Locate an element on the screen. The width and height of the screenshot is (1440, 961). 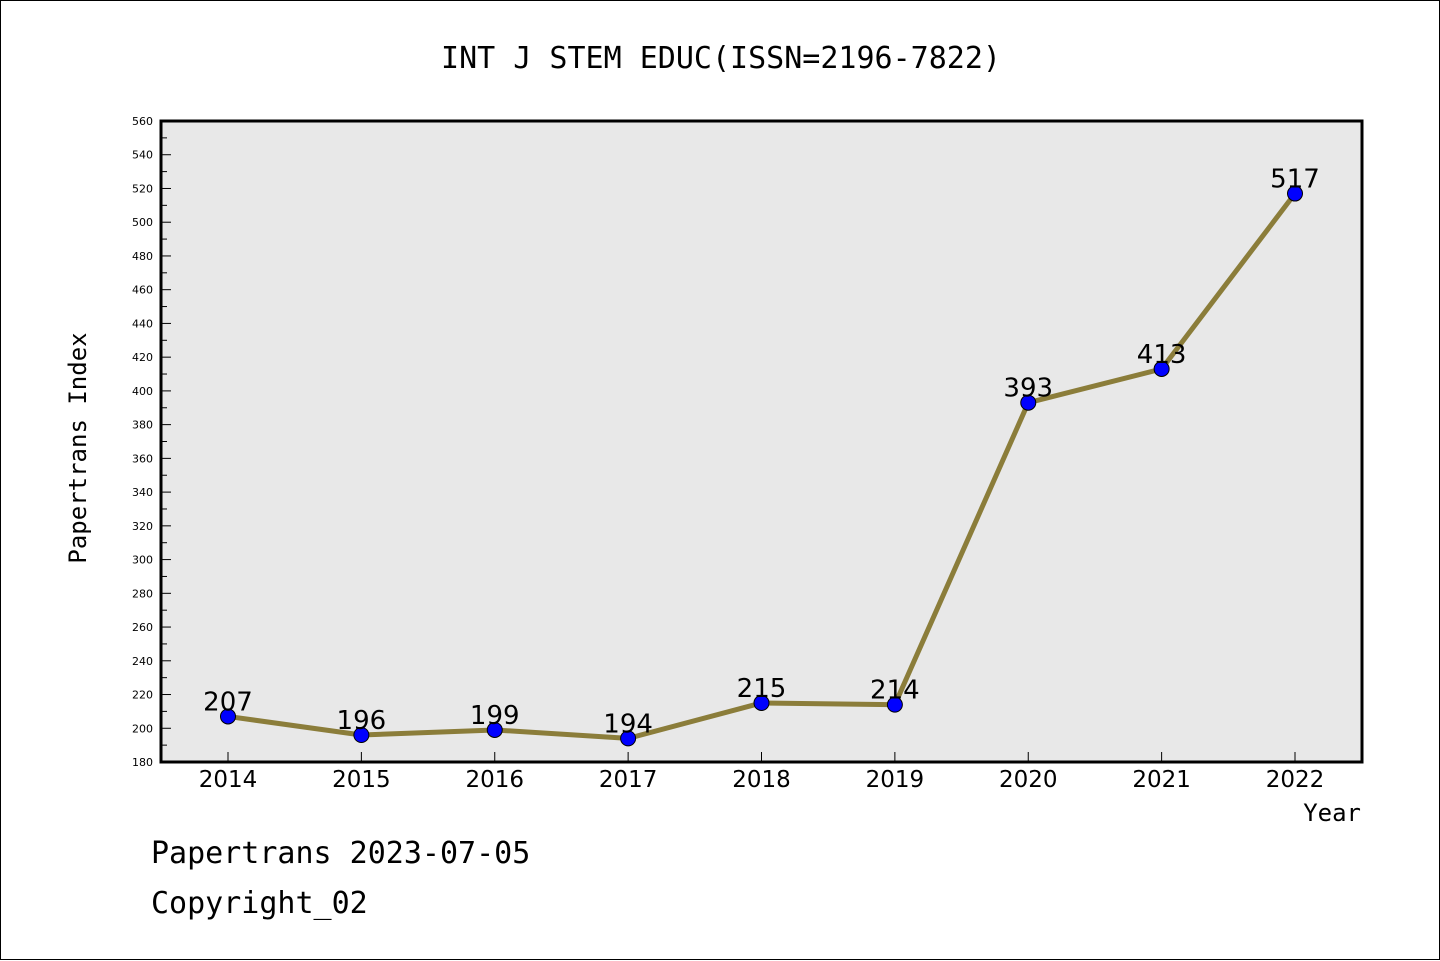
y-tick-label: 300 is located at coordinates (142, 560).